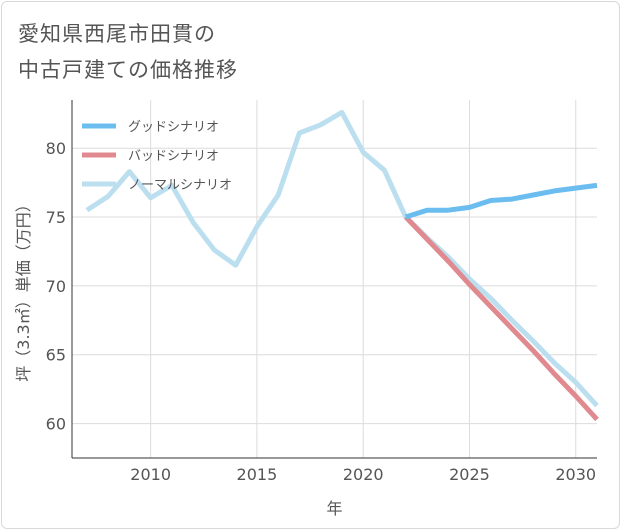 The image size is (621, 530). Describe the element at coordinates (56, 424) in the screenshot. I see `y-tick-label: 60` at that location.